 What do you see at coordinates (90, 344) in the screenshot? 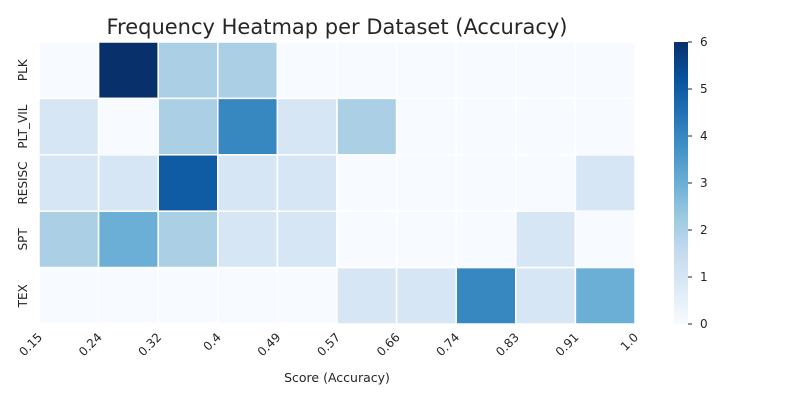
I see `x-tick-label: 0.24` at bounding box center [90, 344].